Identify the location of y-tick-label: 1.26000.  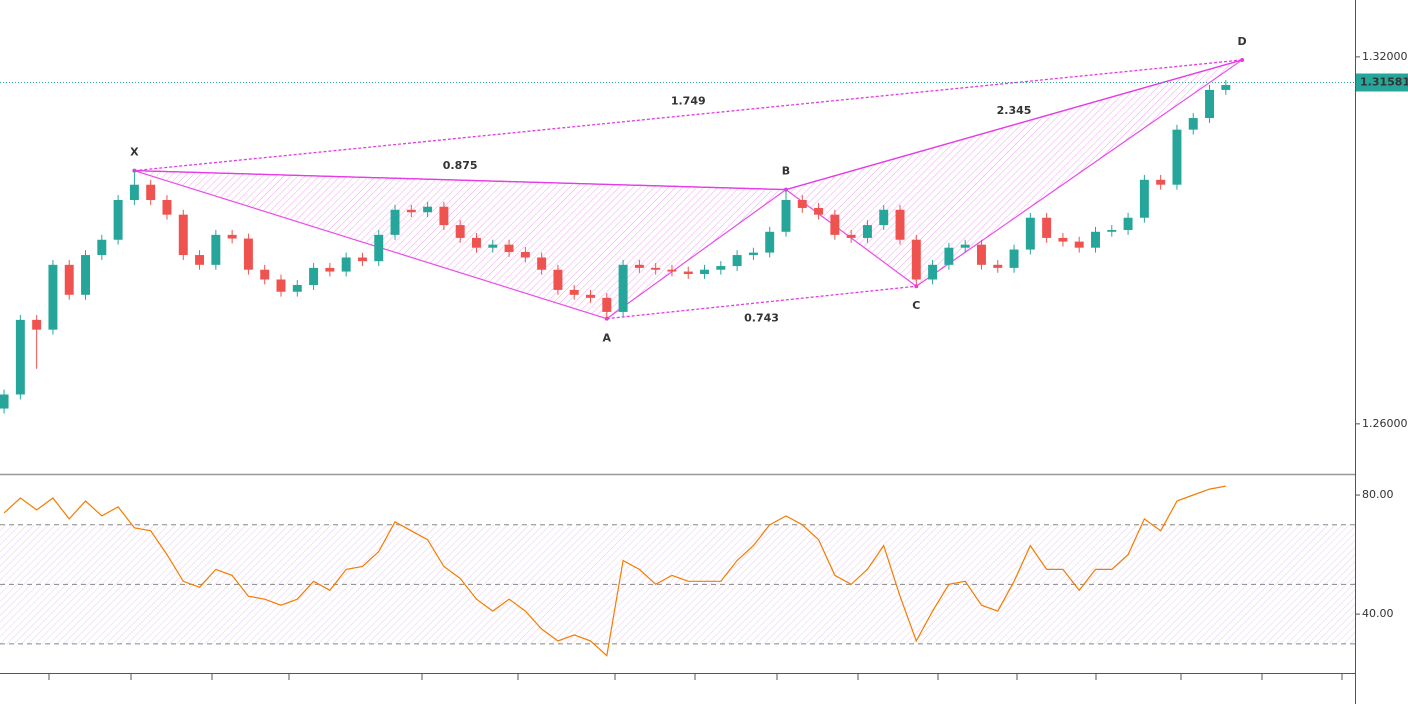
(1385, 423).